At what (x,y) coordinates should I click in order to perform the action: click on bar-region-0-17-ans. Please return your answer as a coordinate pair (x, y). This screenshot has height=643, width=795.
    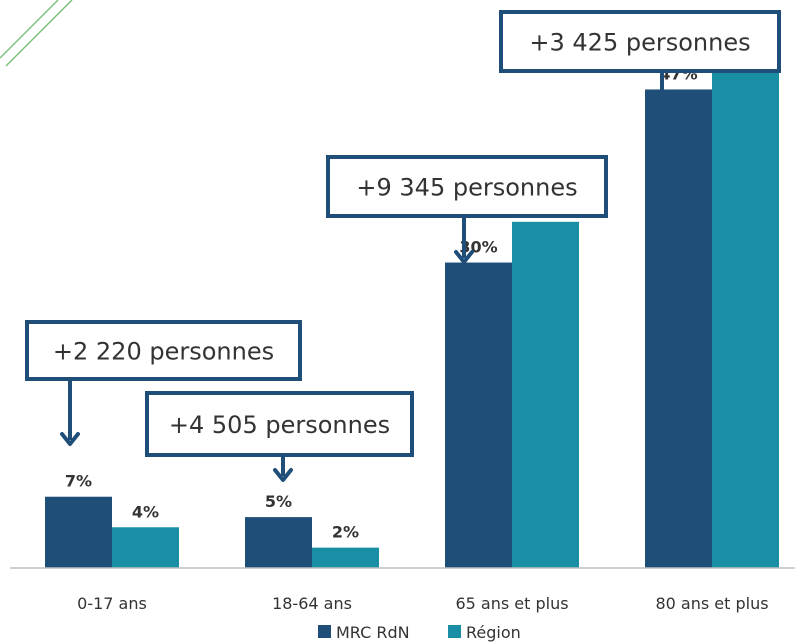
    Looking at the image, I should click on (145, 547).